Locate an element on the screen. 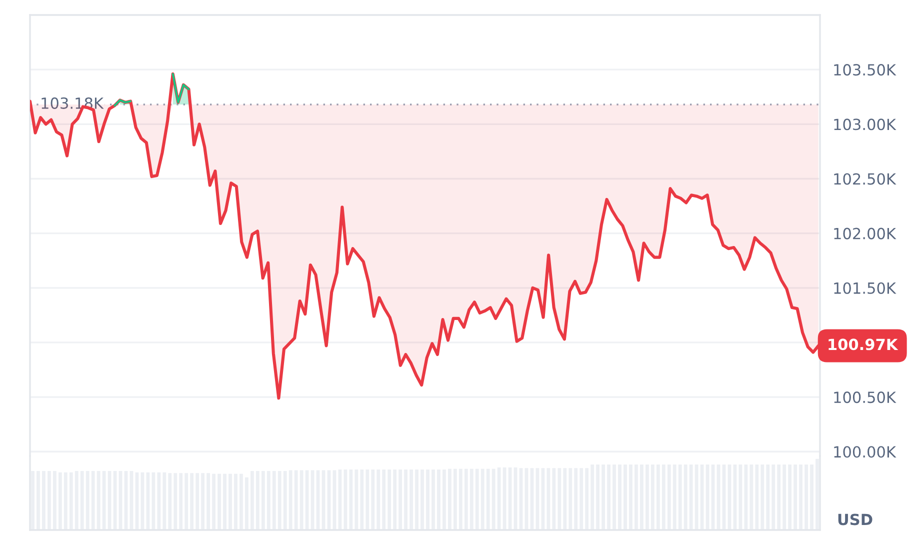  y-axis-title: USD is located at coordinates (855, 520).